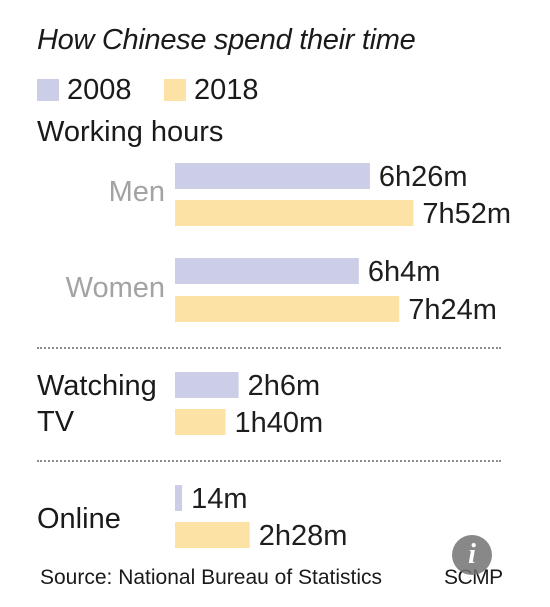 Image resolution: width=550 pixels, height=607 pixels. I want to click on legend-label-2008: 2008, so click(99, 89).